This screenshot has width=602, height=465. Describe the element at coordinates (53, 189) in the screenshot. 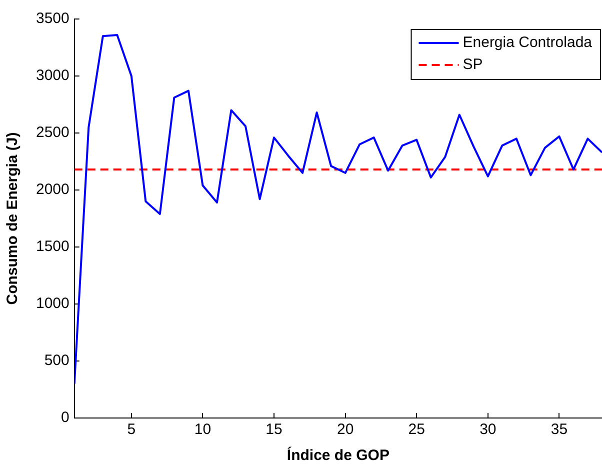

I see `y-tick-label: 2000` at that location.